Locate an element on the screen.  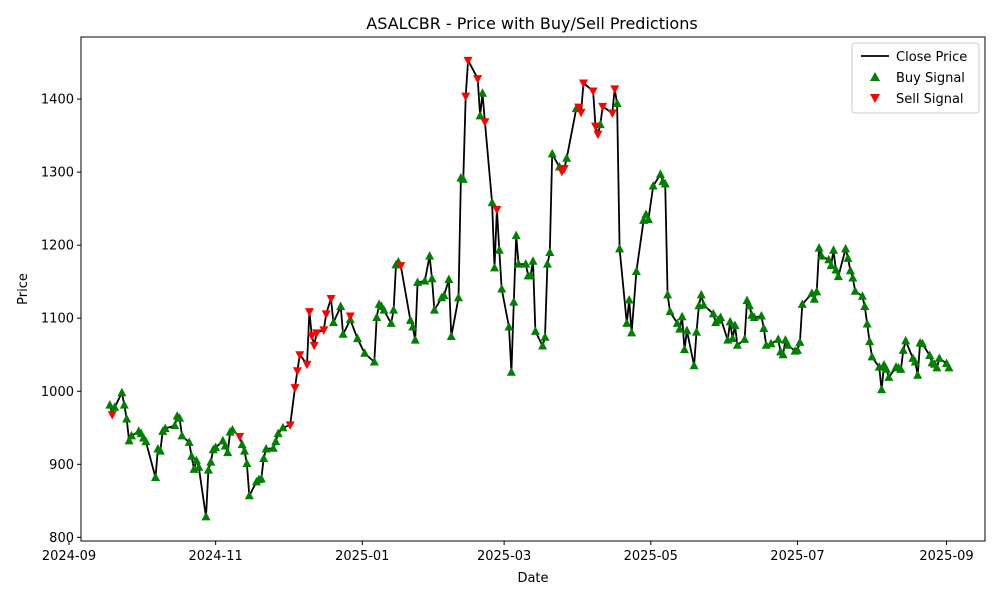
legend-buy-label: Buy Signal is located at coordinates (930, 78).